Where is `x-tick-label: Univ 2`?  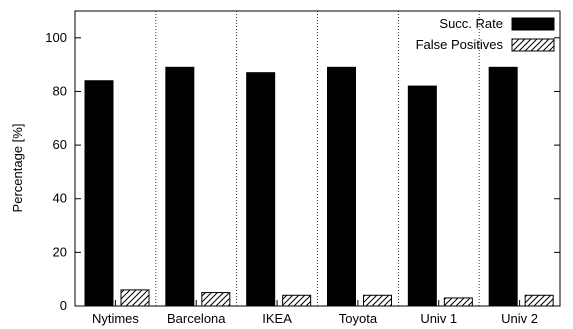 x-tick-label: Univ 2 is located at coordinates (519, 318).